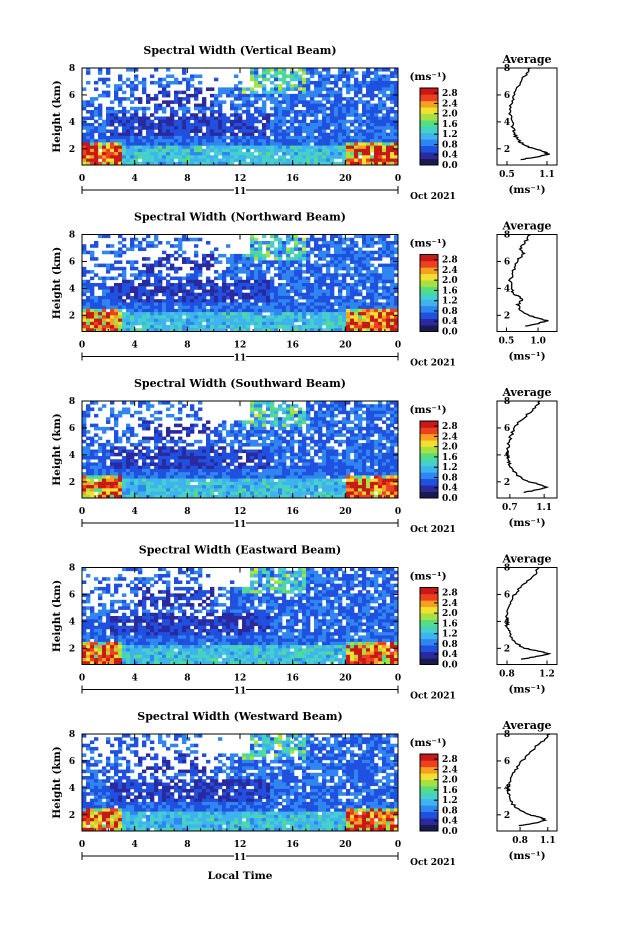 This screenshot has height=929, width=618. Describe the element at coordinates (538, 342) in the screenshot. I see `avg-x-tick-label: 1.0` at that location.